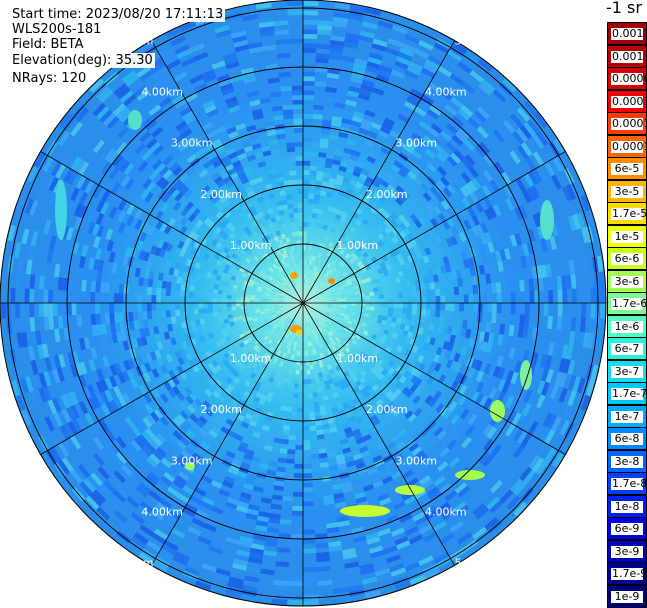  I want to click on colorbar-label: 1.7e-8, so click(629, 484).